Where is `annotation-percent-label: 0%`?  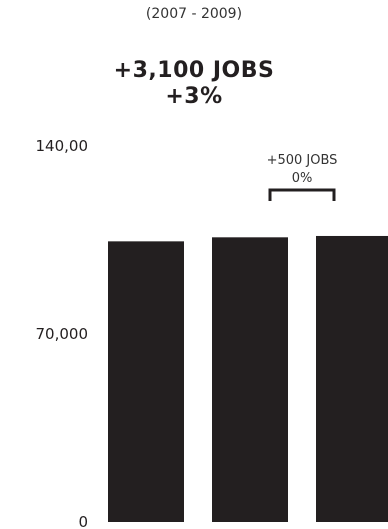 annotation-percent-label: 0% is located at coordinates (302, 178).